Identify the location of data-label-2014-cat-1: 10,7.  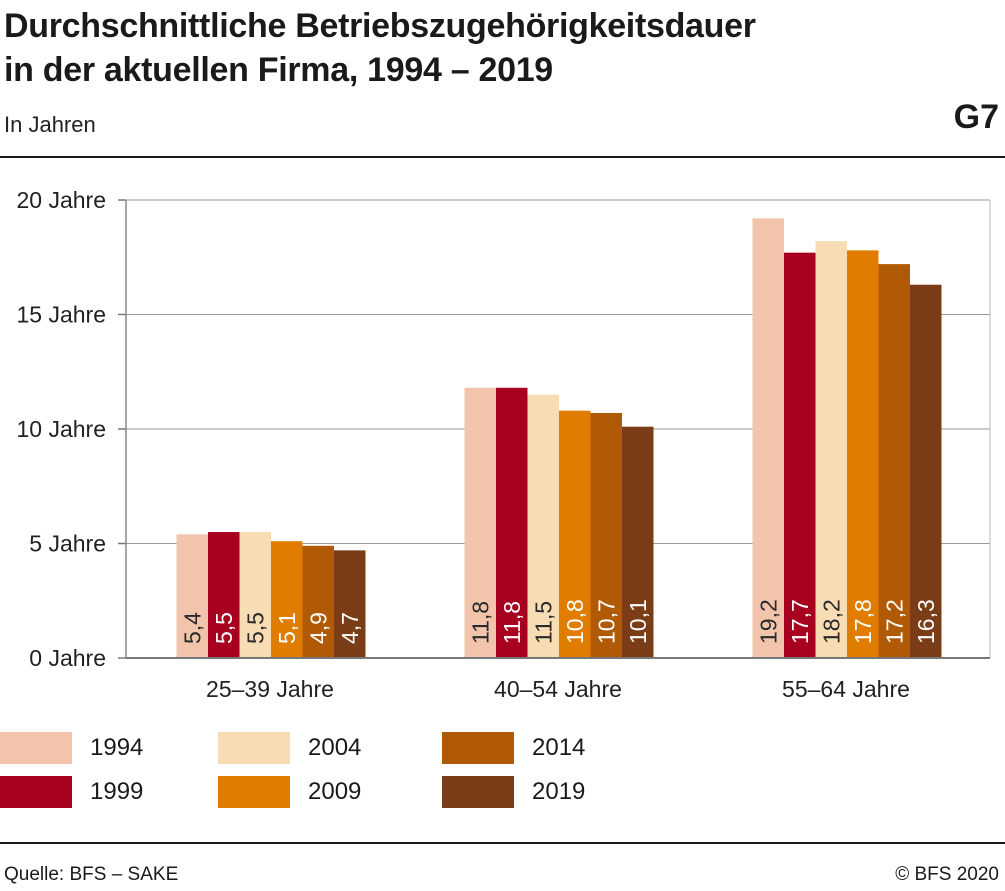
(606, 621).